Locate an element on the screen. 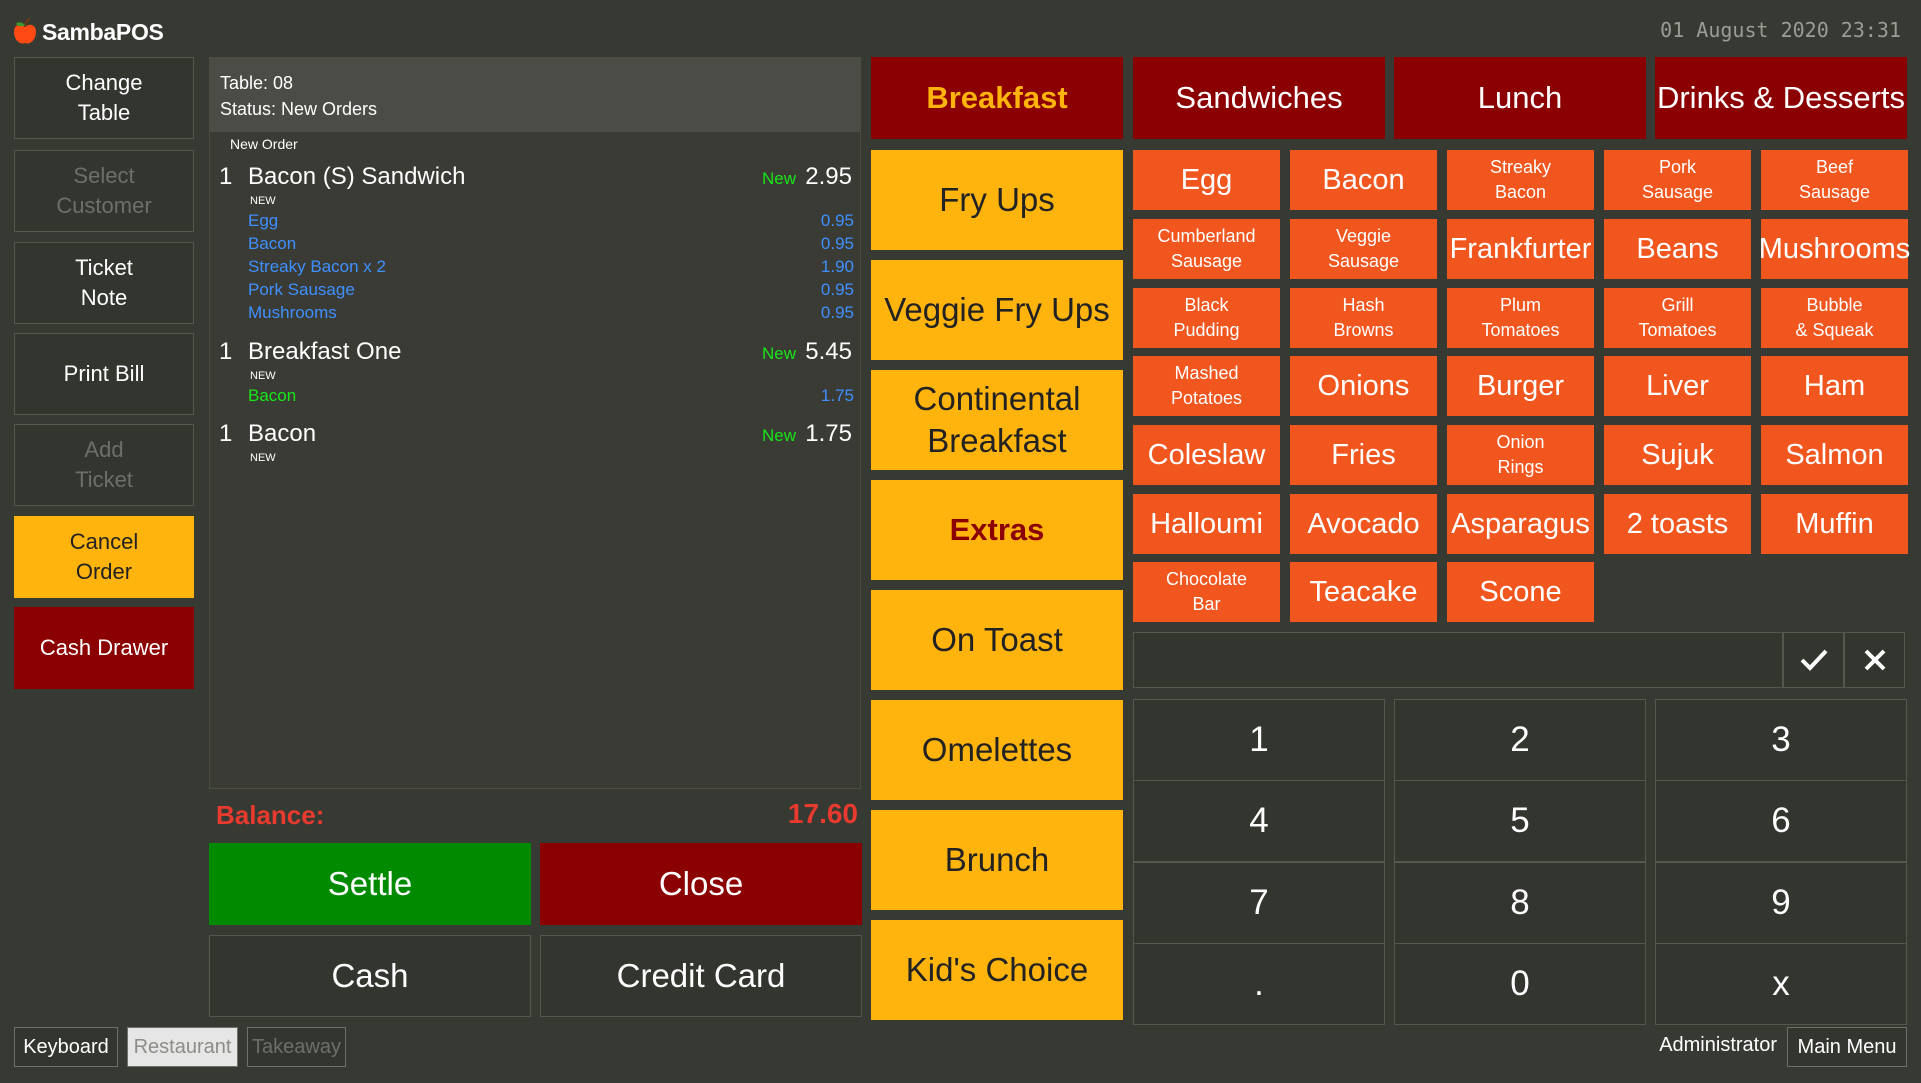 The width and height of the screenshot is (1921, 1083). confirm-button is located at coordinates (1813, 660).